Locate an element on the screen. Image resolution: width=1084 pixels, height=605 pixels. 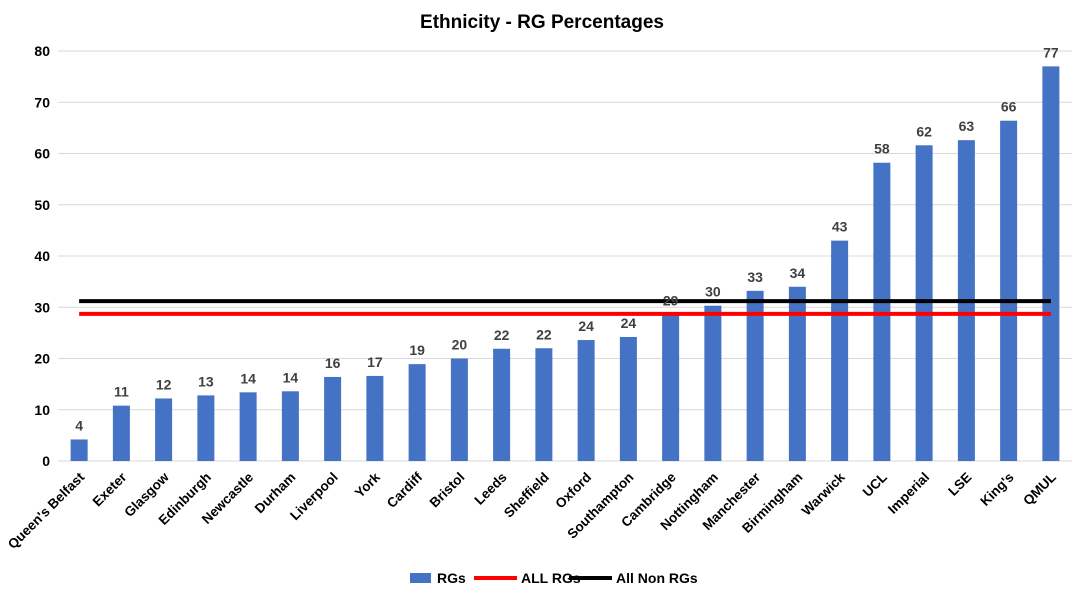
x-tick-label: Exeter is located at coordinates (110, 489).